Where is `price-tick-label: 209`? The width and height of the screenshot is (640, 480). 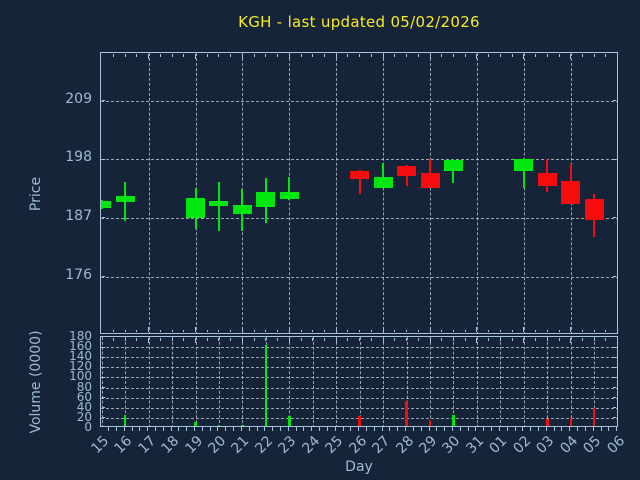 price-tick-label: 209 is located at coordinates (78, 98).